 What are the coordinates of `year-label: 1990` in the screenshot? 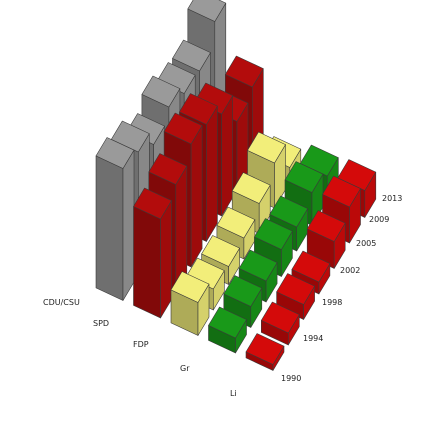 It's located at (291, 378).